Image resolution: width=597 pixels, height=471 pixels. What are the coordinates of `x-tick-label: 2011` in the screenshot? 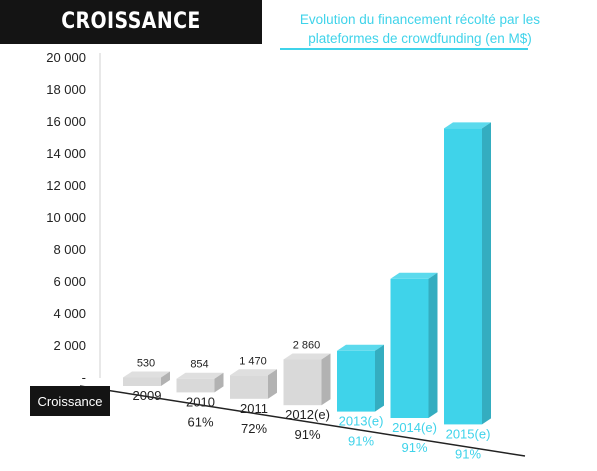 It's located at (254, 408).